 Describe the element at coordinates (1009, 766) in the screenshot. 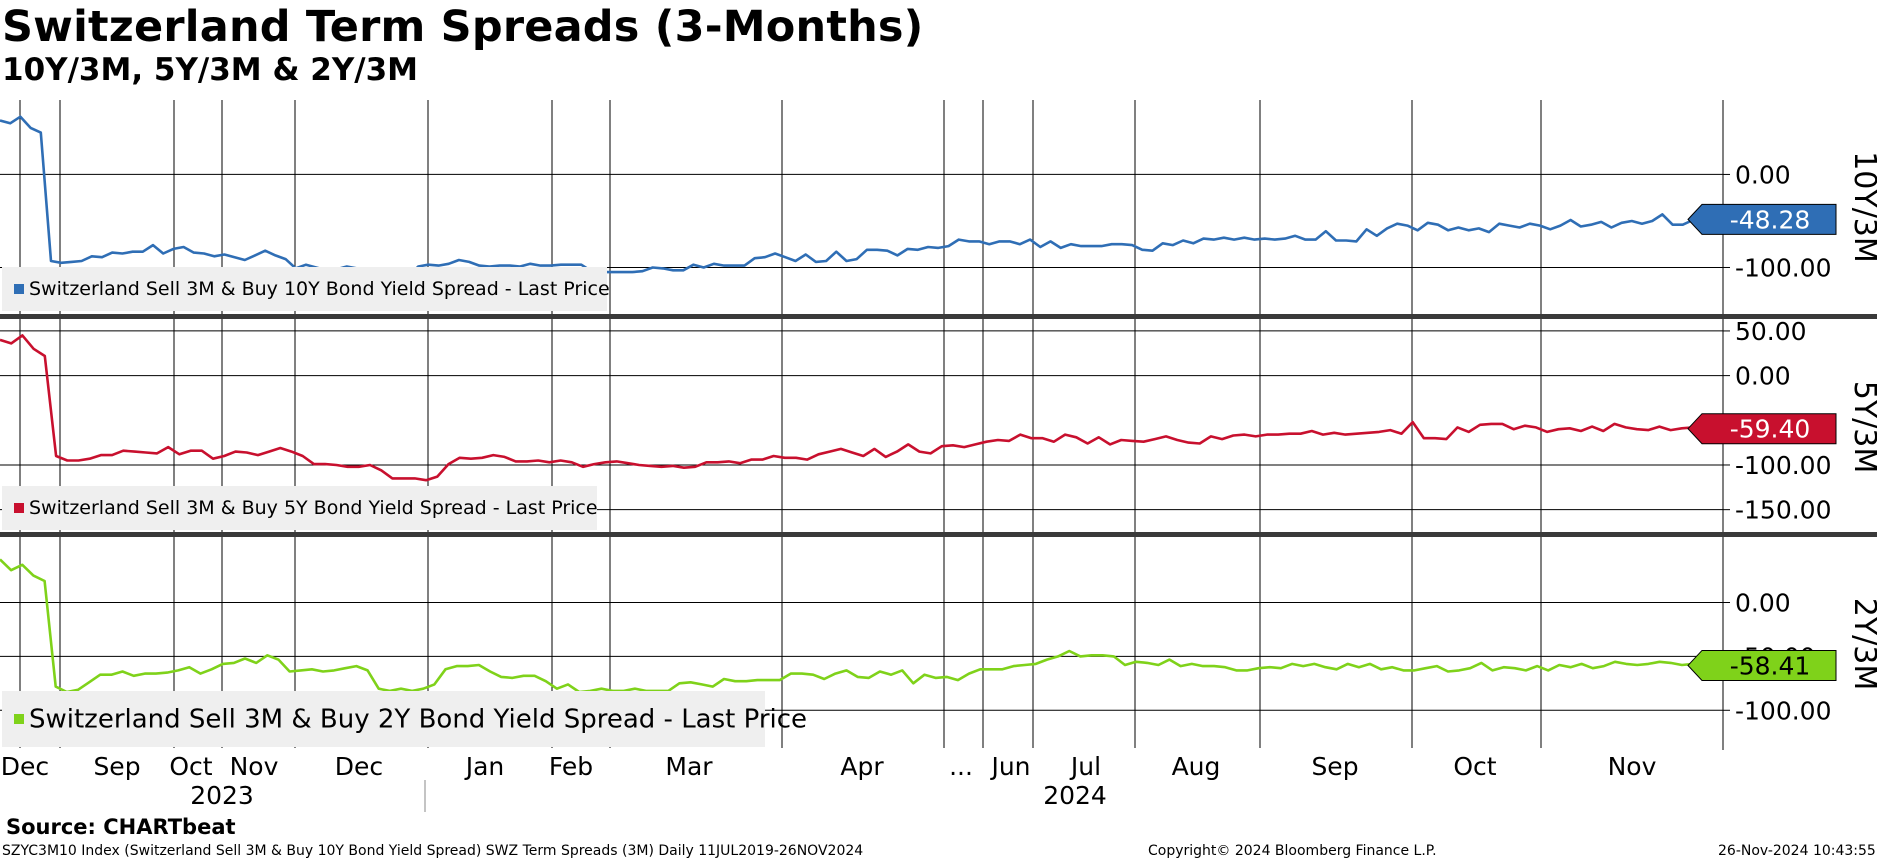

I see `x-tick-label: Jun` at that location.